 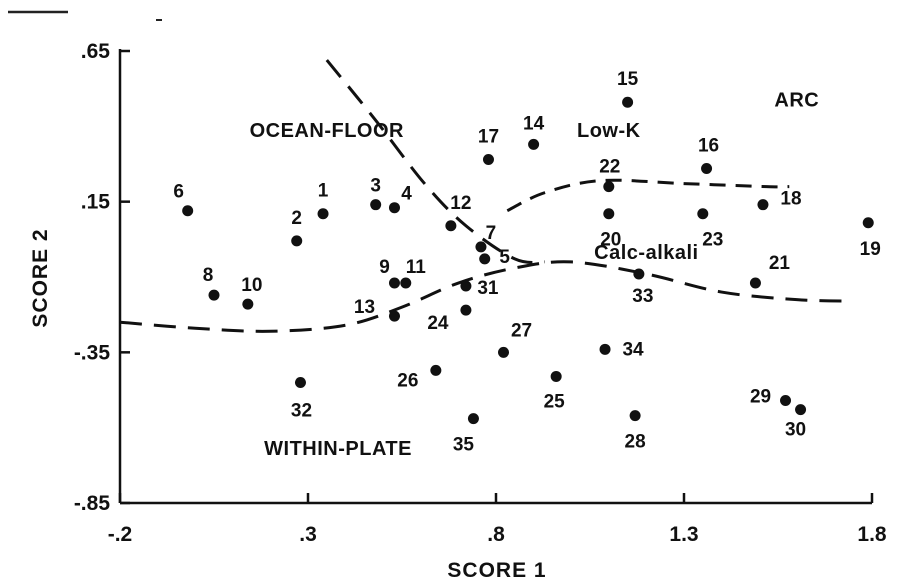 What do you see at coordinates (323, 191) in the screenshot?
I see `point-label: 1` at bounding box center [323, 191].